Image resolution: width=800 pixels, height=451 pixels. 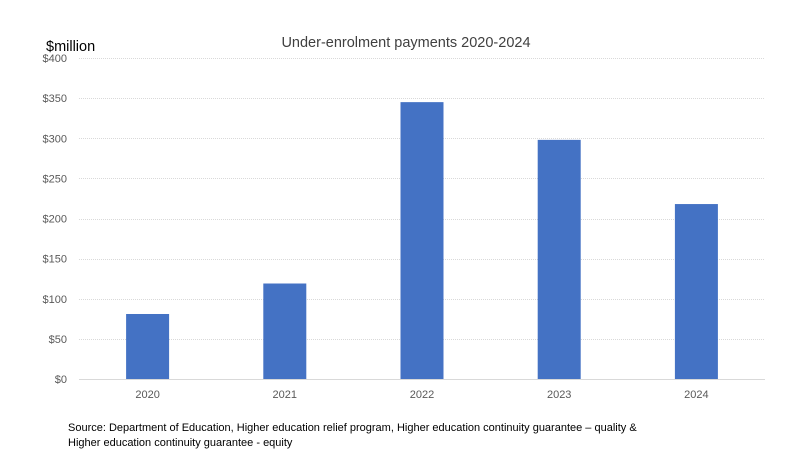 What do you see at coordinates (55, 260) in the screenshot?
I see `y-tick-label: $150` at bounding box center [55, 260].